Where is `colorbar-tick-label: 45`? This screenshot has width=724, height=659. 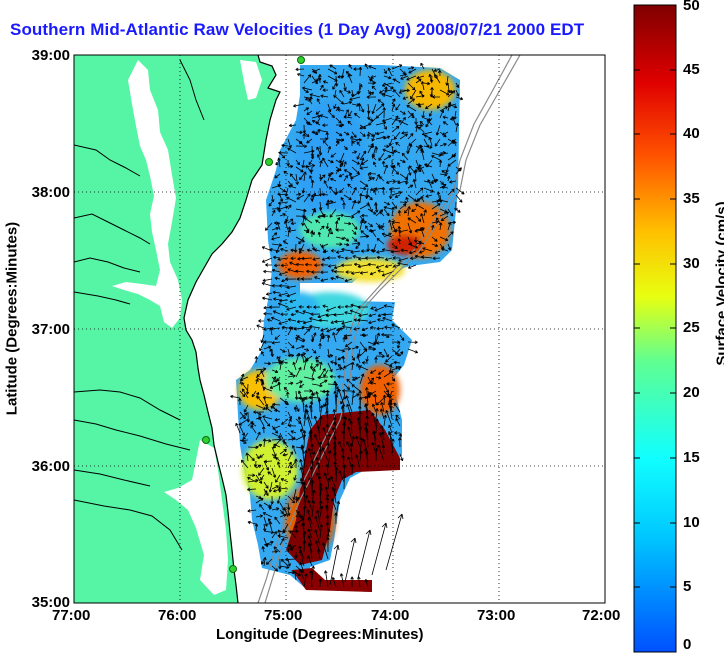
colorbar-tick-label: 45 is located at coordinates (691, 69).